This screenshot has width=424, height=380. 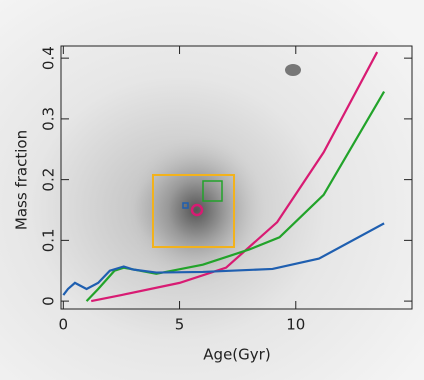 I want to click on yellow-box, so click(x=193, y=211).